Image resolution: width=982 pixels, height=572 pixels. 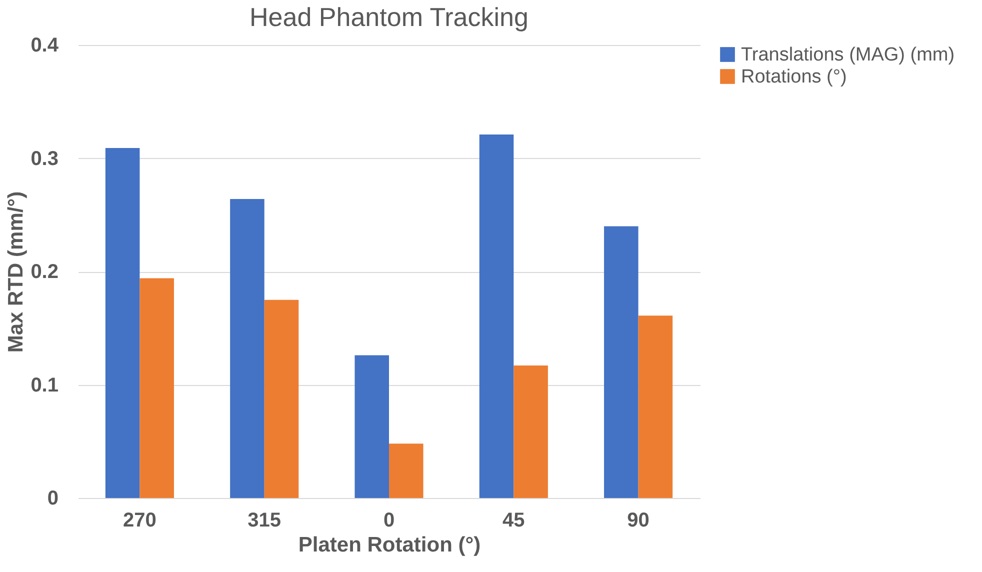 I want to click on legend-label: Translations (MAG) (mm), so click(x=848, y=55).